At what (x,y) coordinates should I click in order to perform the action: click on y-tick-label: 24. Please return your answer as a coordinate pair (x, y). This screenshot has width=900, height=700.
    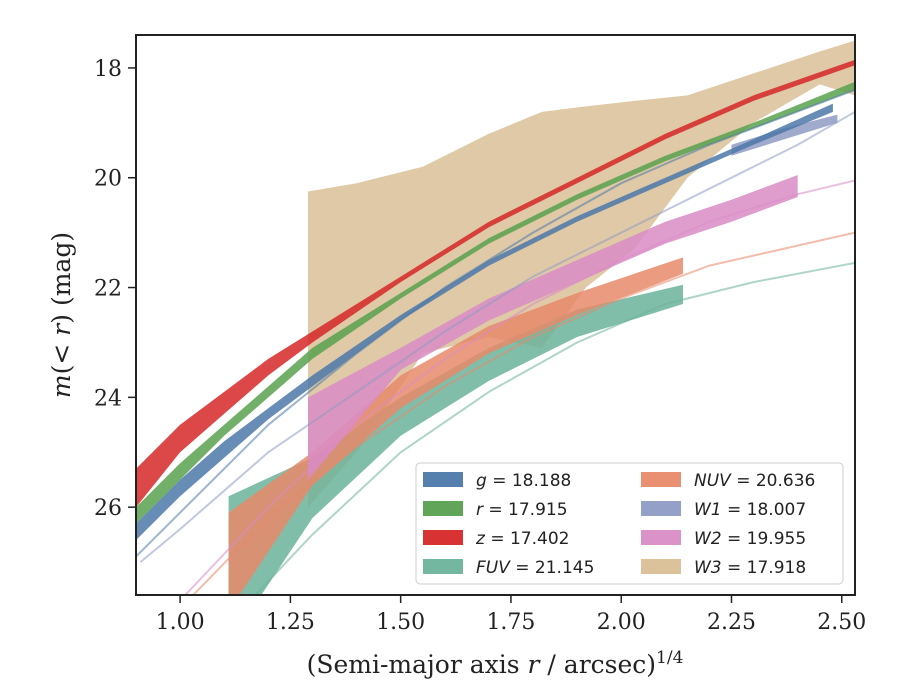
    Looking at the image, I should click on (108, 398).